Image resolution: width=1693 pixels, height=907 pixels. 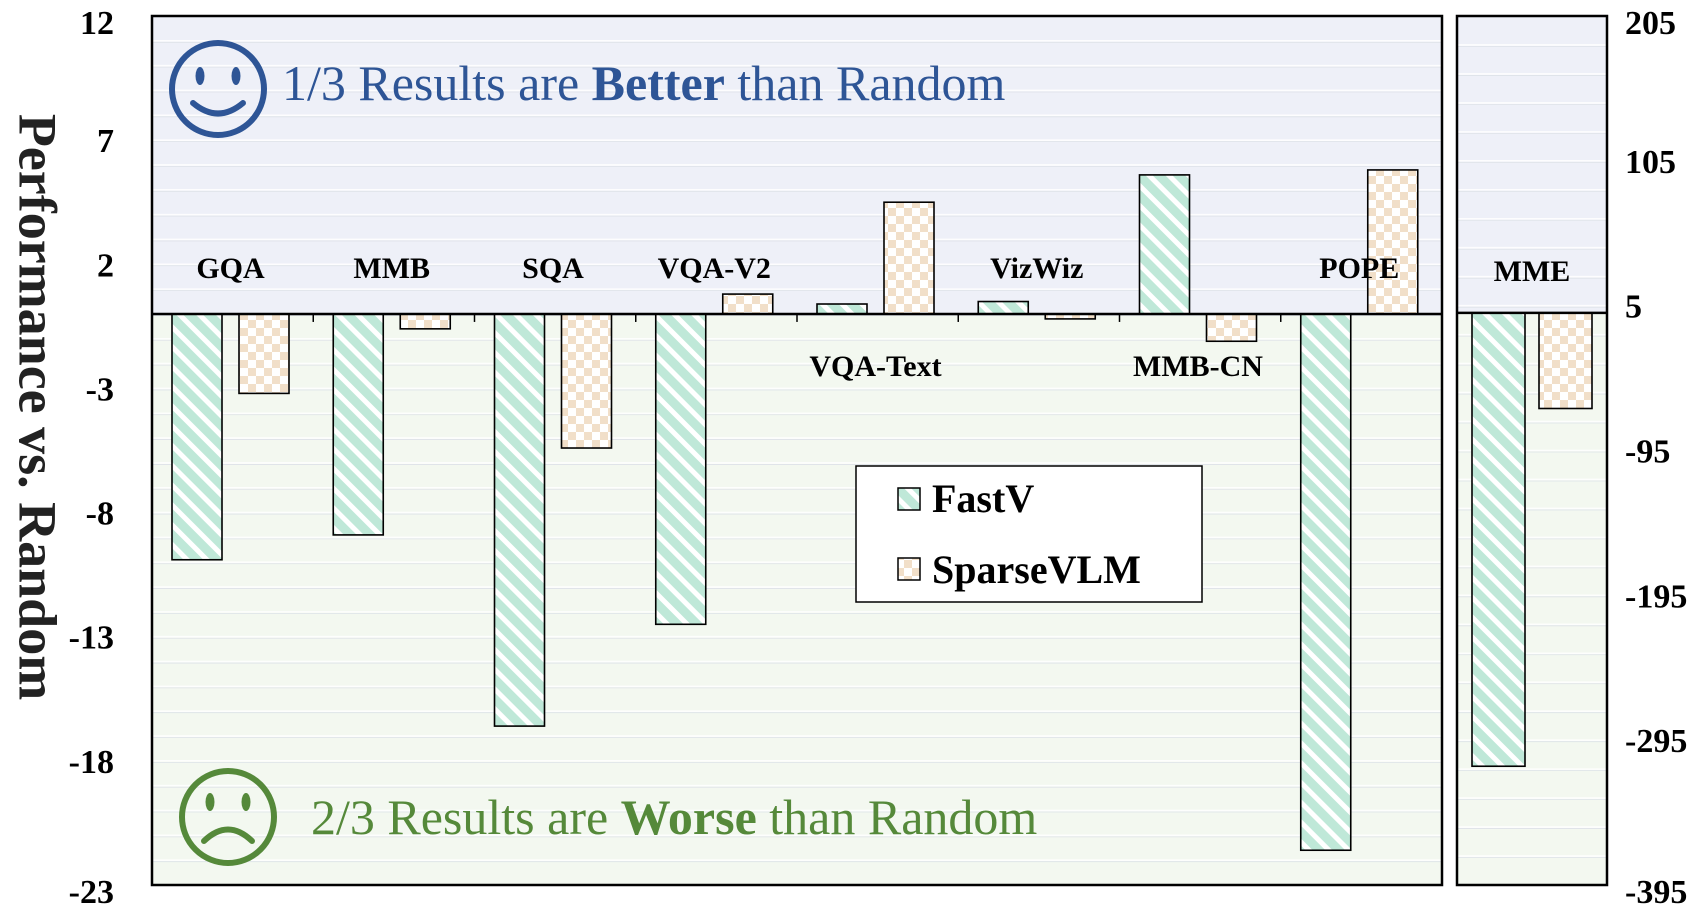 I want to click on y-tick-label-left: 12, so click(x=97, y=23).